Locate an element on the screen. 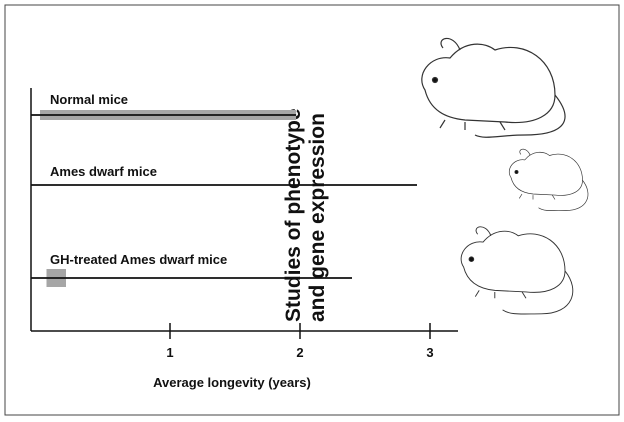  row-label: Ames dwarf mice is located at coordinates (103, 171).